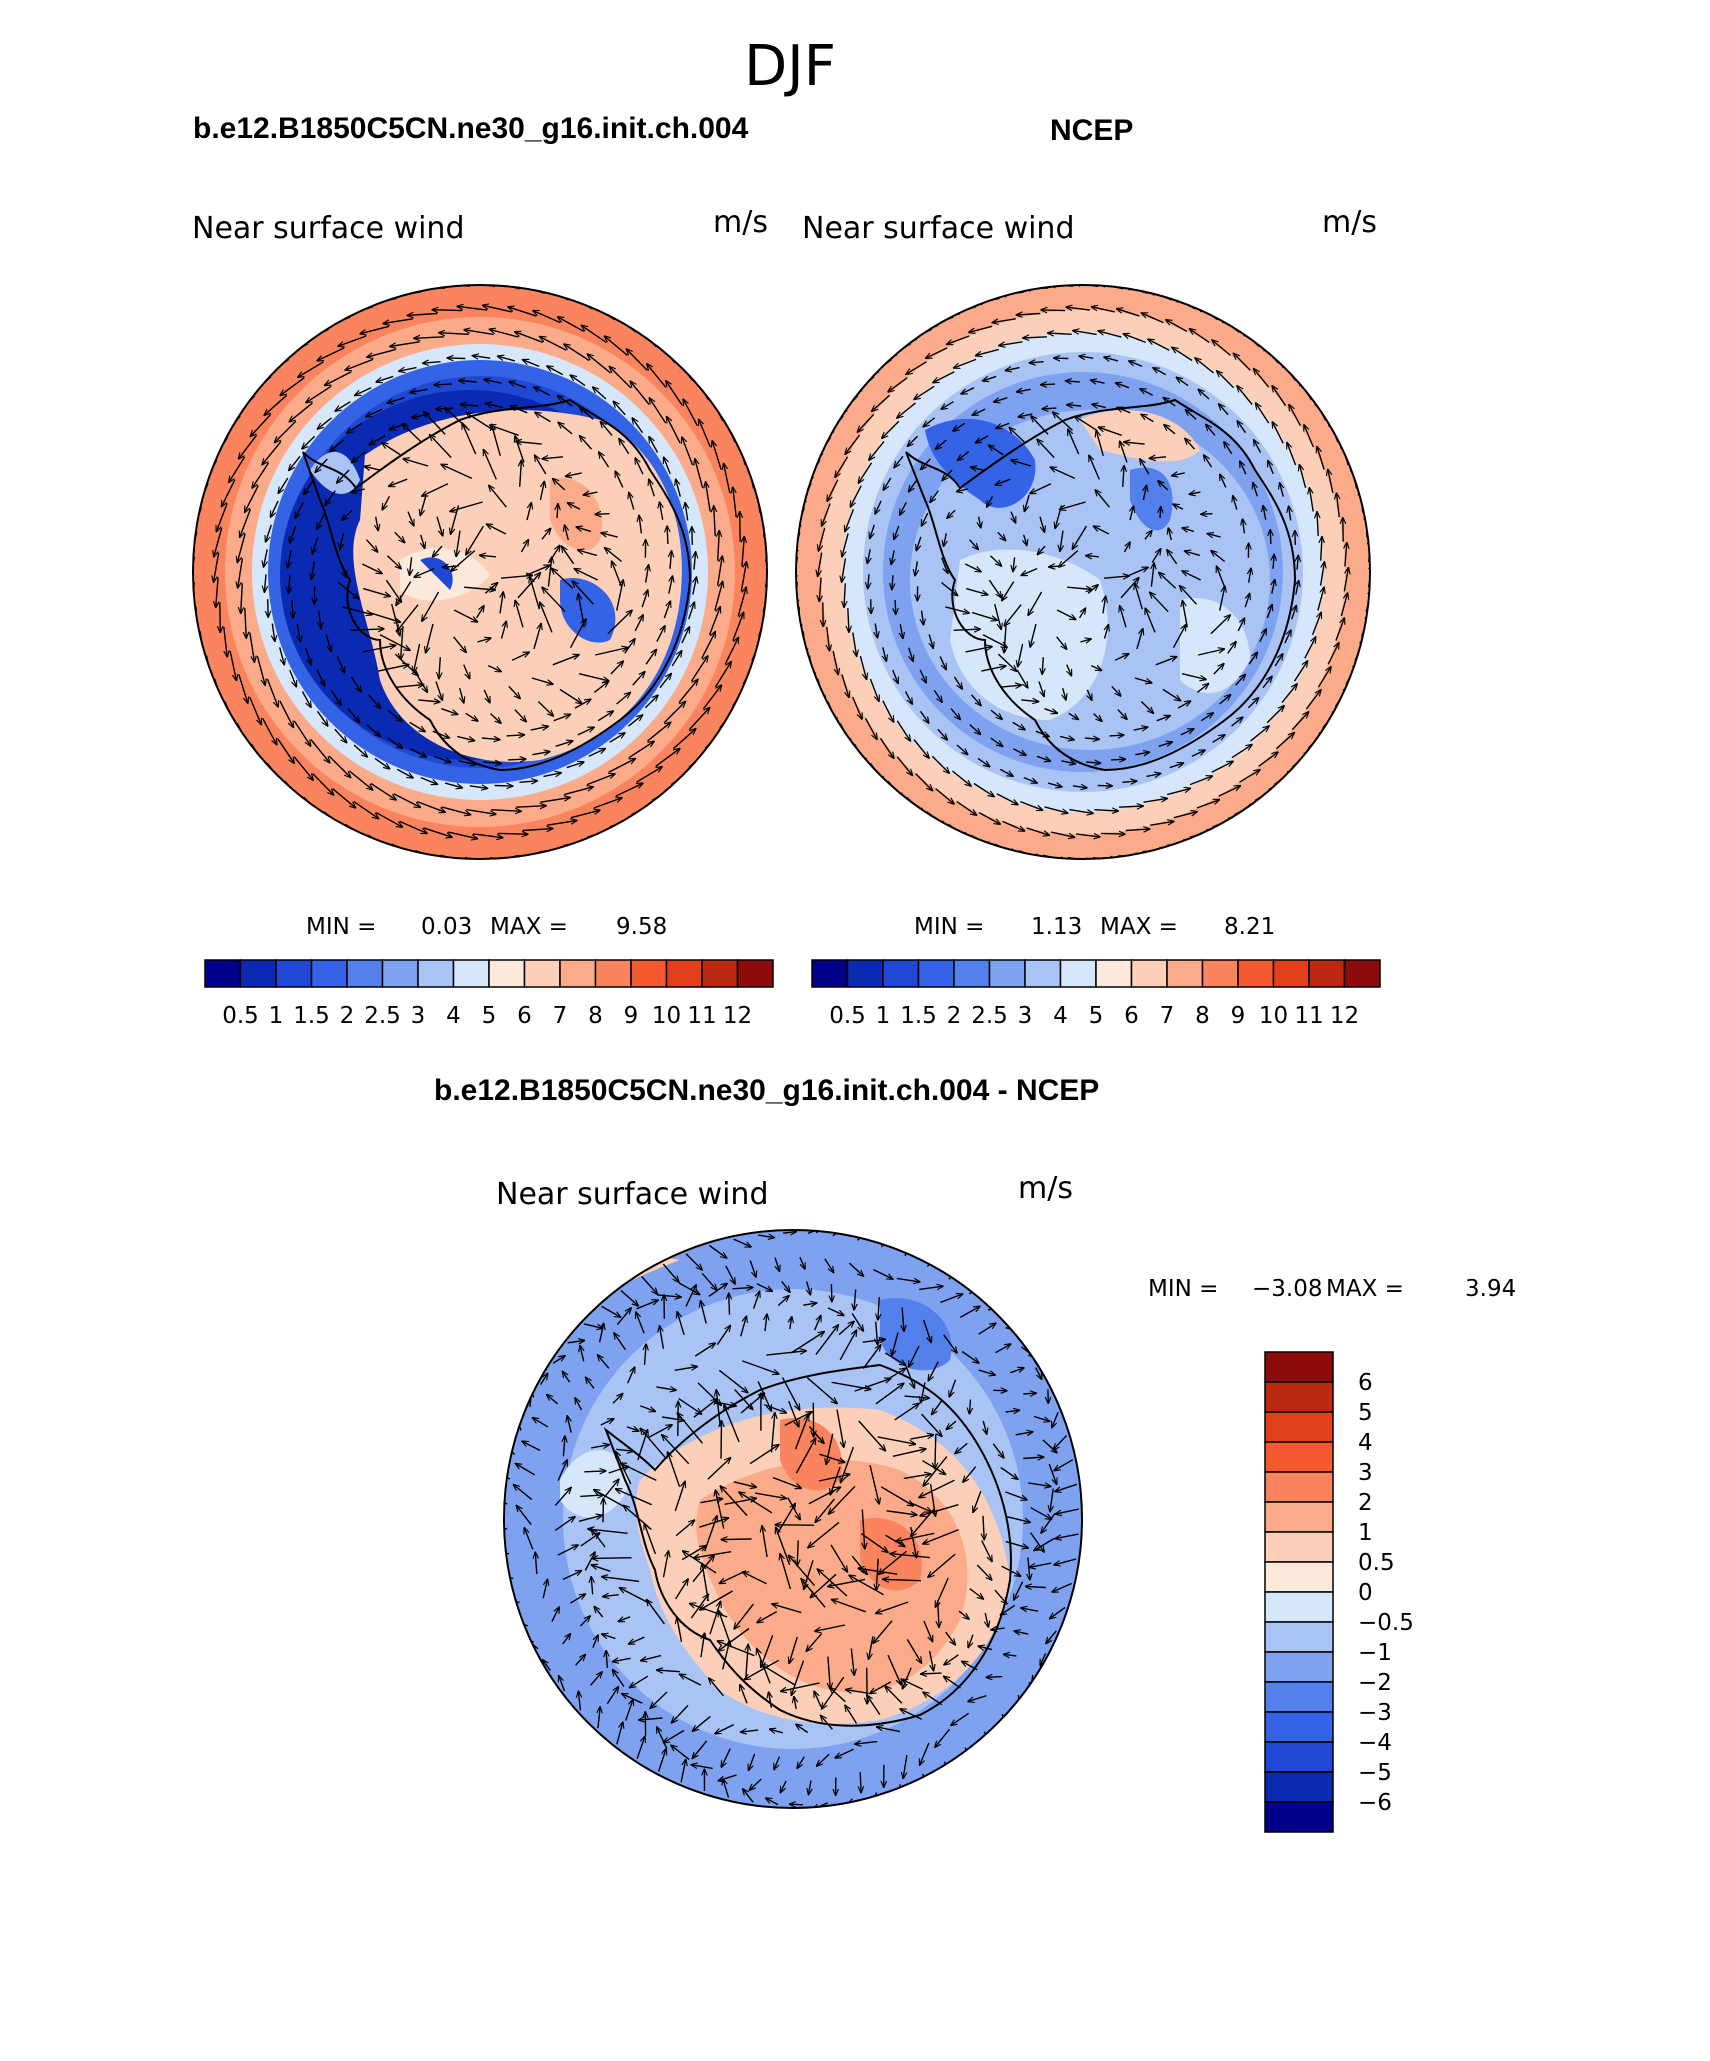  Describe the element at coordinates (1375, 1683) in the screenshot. I see `colorbar-tick-label: −2` at that location.